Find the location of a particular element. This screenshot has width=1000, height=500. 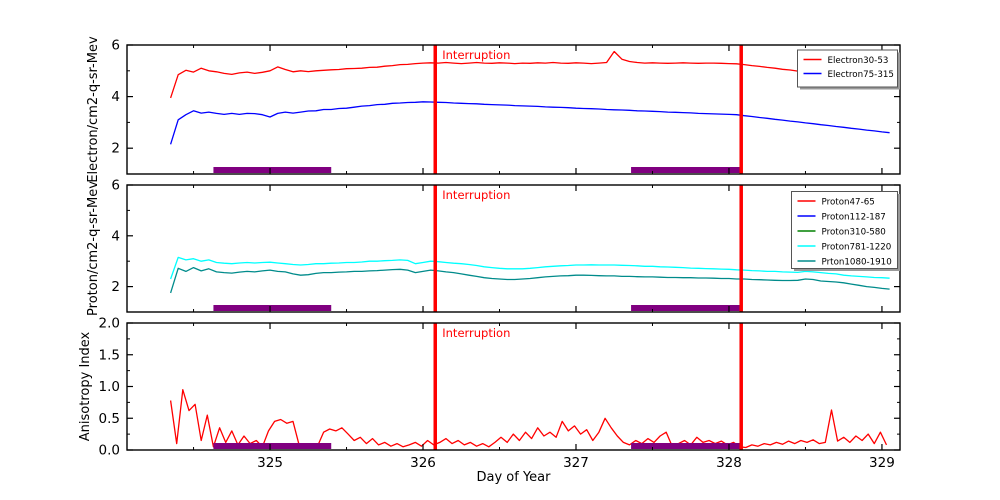

x-tick-label: 328 is located at coordinates (729, 463).